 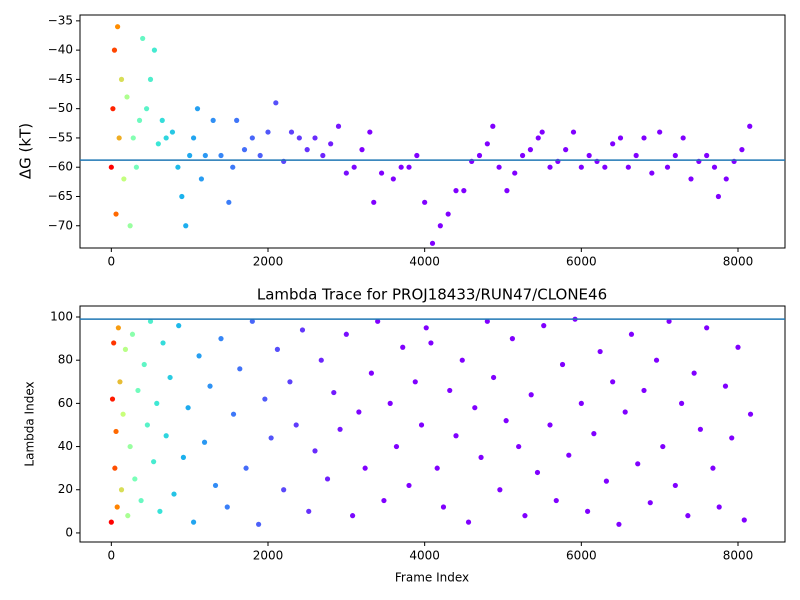 I want to click on y-tick-label: −60, so click(x=60, y=167).